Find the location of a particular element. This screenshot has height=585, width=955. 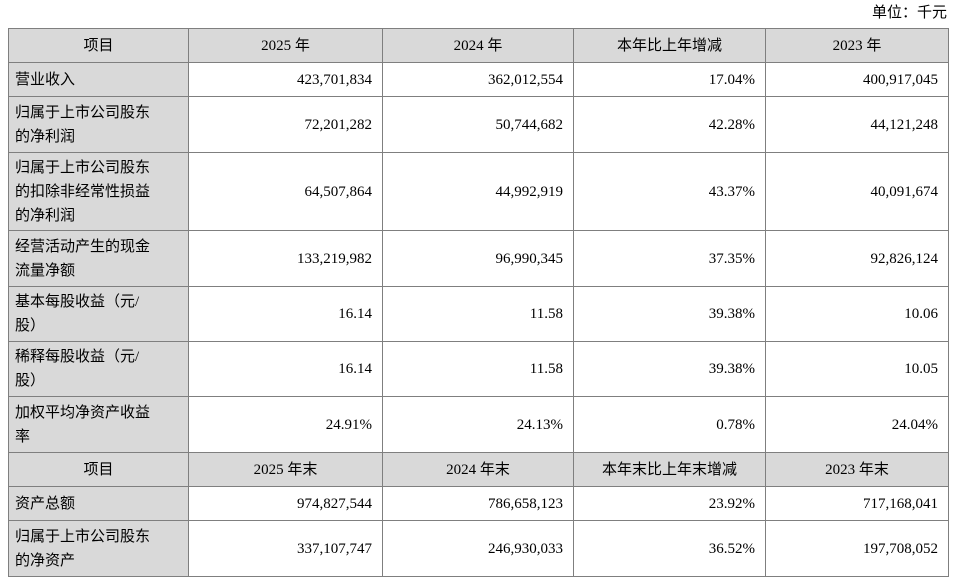

cell-2024: 44,992,919 is located at coordinates (478, 191).